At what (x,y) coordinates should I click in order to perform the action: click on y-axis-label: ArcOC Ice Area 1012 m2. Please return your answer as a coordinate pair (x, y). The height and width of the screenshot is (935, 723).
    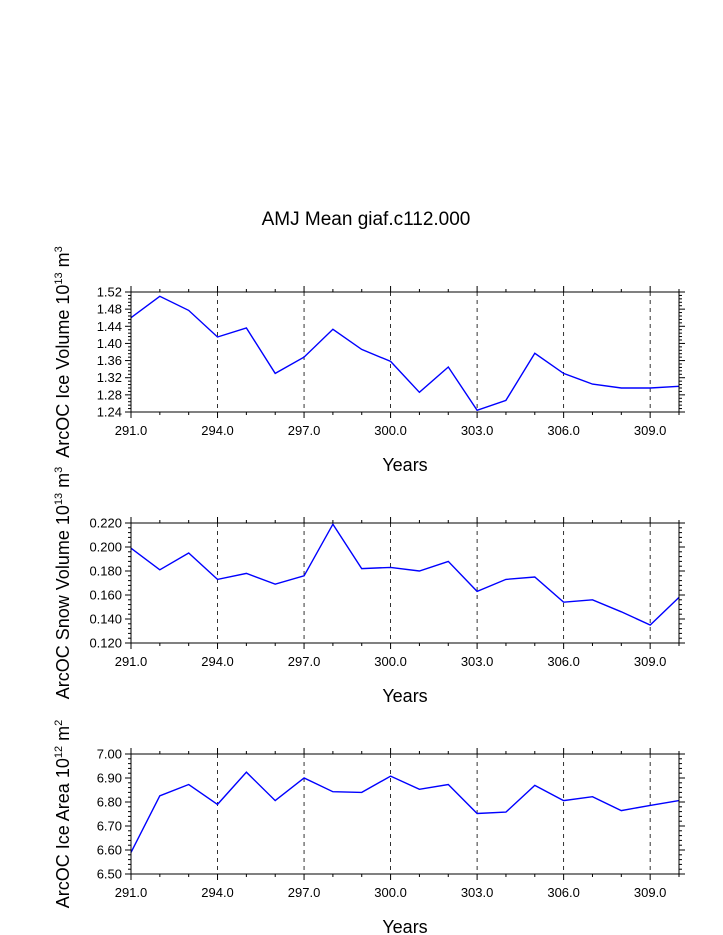
    Looking at the image, I should click on (63, 814).